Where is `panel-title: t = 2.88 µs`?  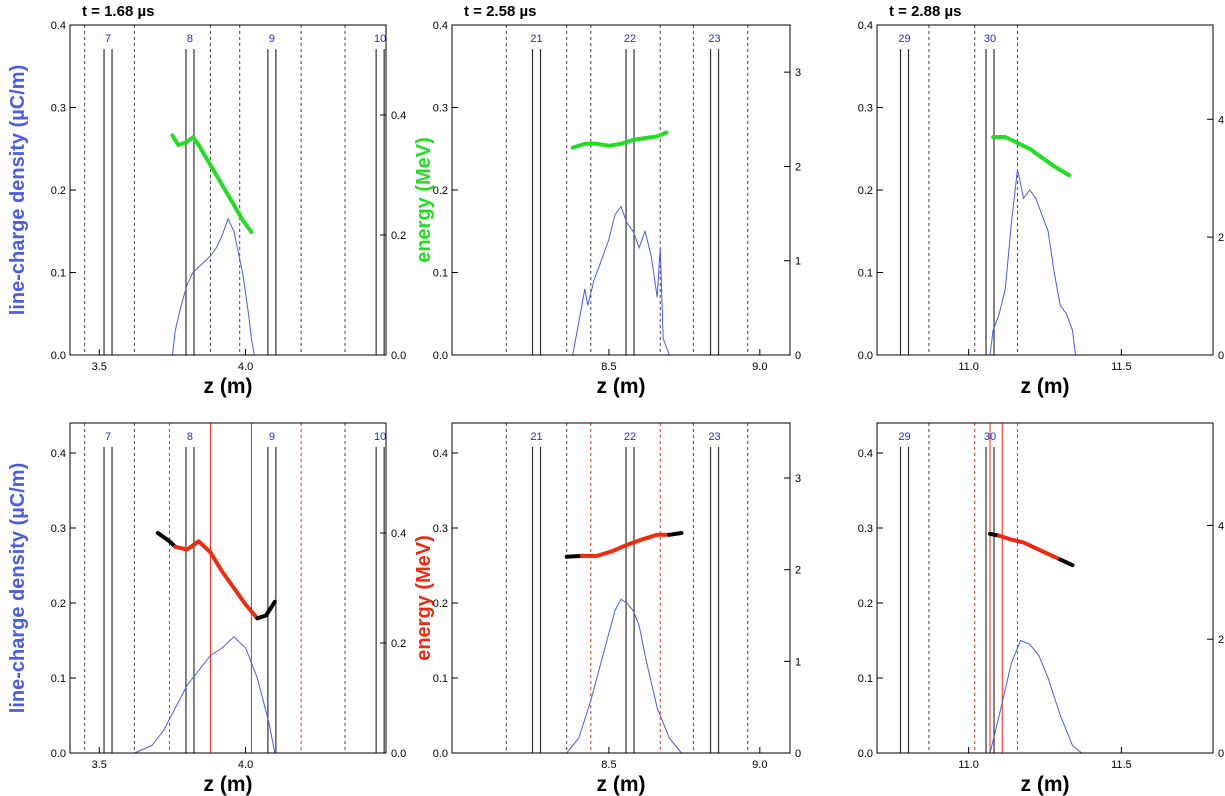
panel-title: t = 2.88 µs is located at coordinates (925, 11).